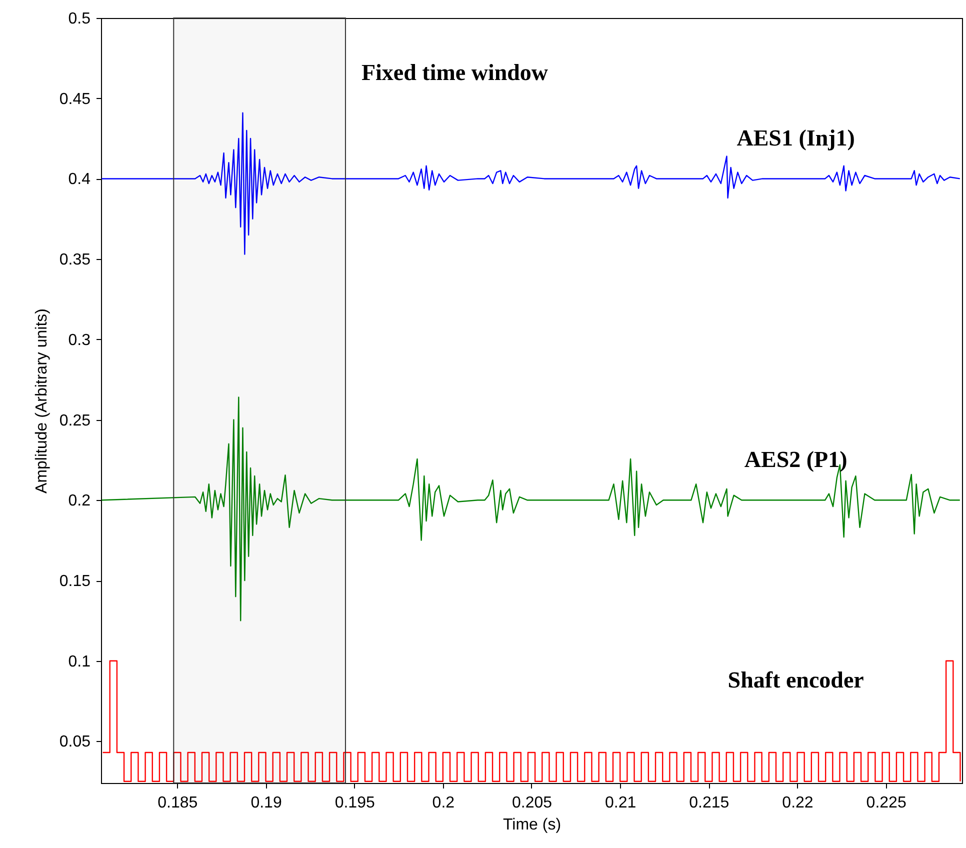  Describe the element at coordinates (79, 501) in the screenshot. I see `y-tick-label: 0.2` at that location.